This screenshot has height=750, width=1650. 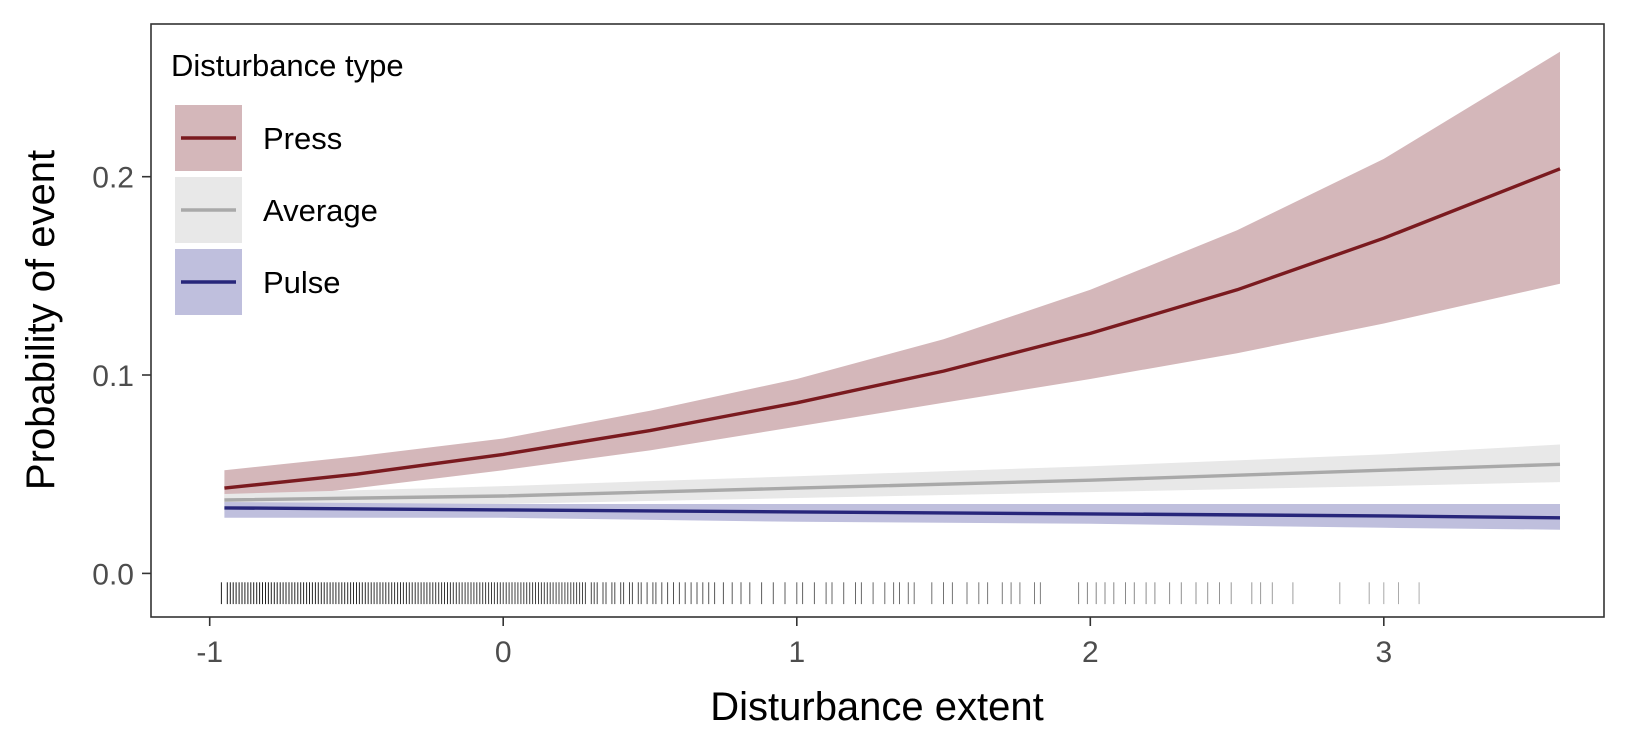 I want to click on legend-item-pulse: Pulse, so click(x=258, y=282).